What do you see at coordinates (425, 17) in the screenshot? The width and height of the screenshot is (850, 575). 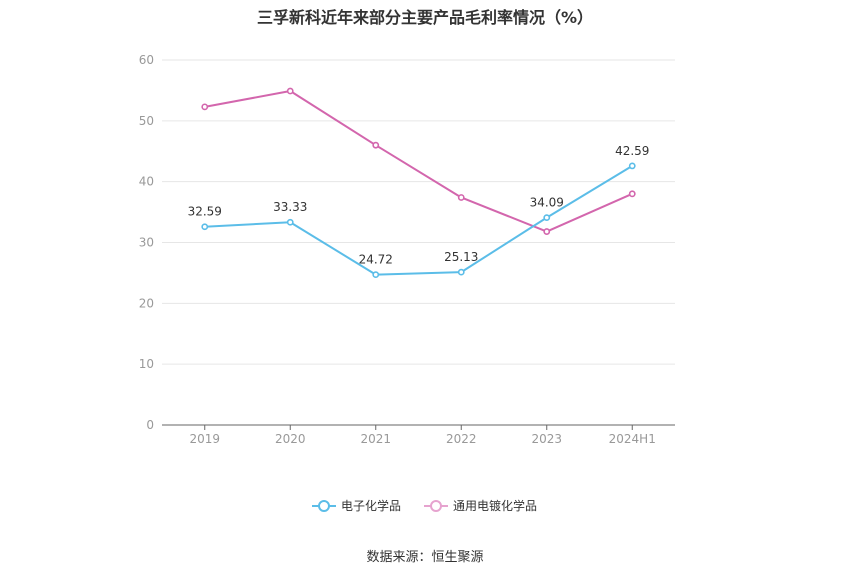 I see `chart-title: 三孚新科近年来部分主要产品毛利率情况（%）` at bounding box center [425, 17].